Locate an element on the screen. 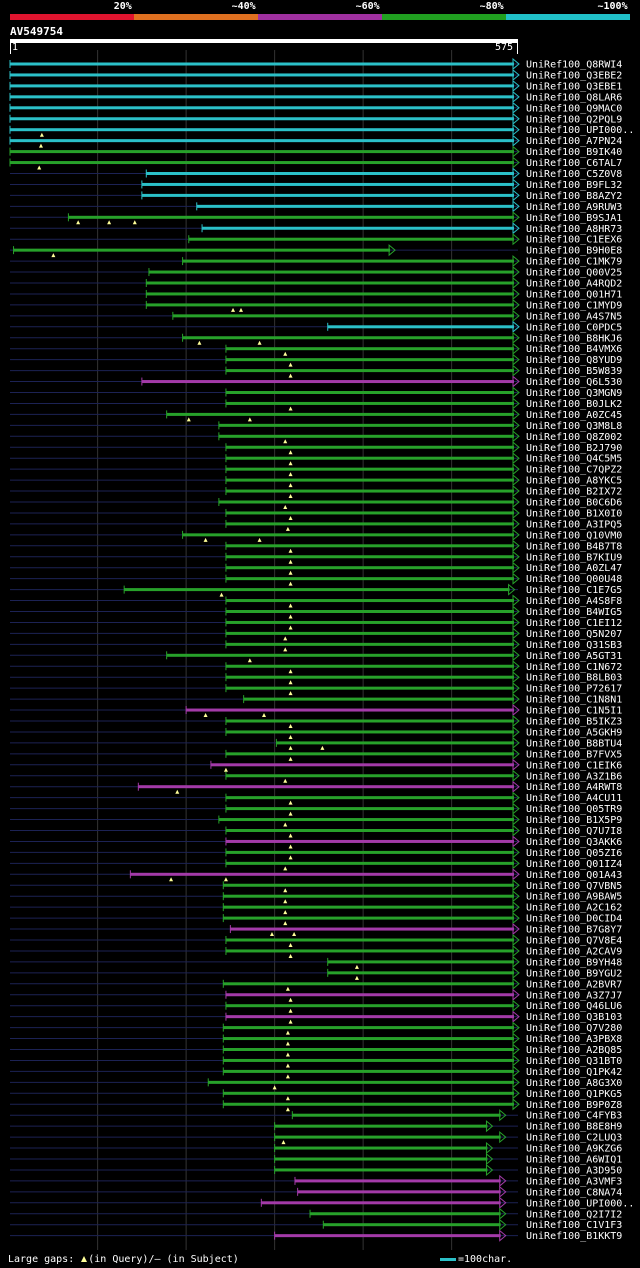 The width and height of the screenshot is (640, 1268). legend-prefix: Large gaps: is located at coordinates (44, 1259).